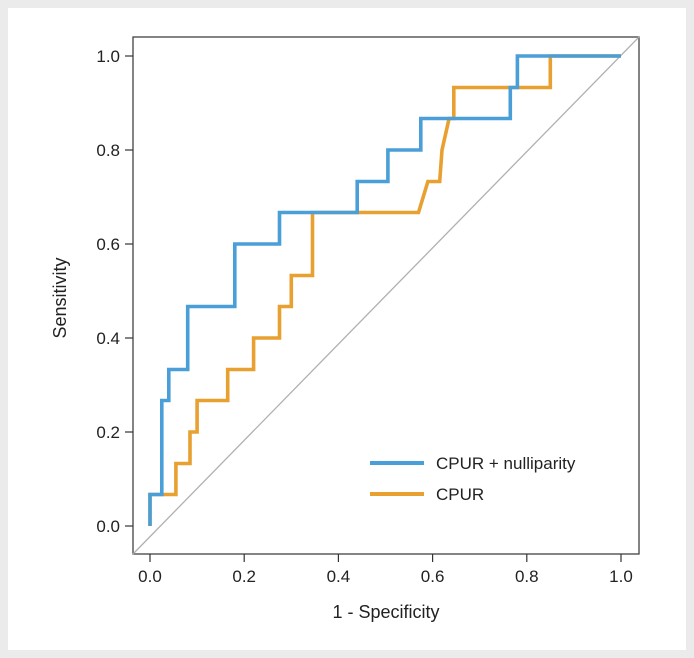  I want to click on x-tick-label: 1.0, so click(621, 576).